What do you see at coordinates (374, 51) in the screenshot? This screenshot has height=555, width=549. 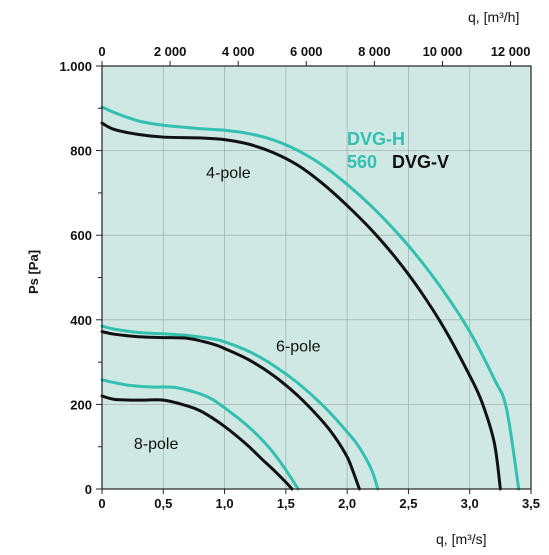 I see `x2-tick-label: 8 000` at bounding box center [374, 51].